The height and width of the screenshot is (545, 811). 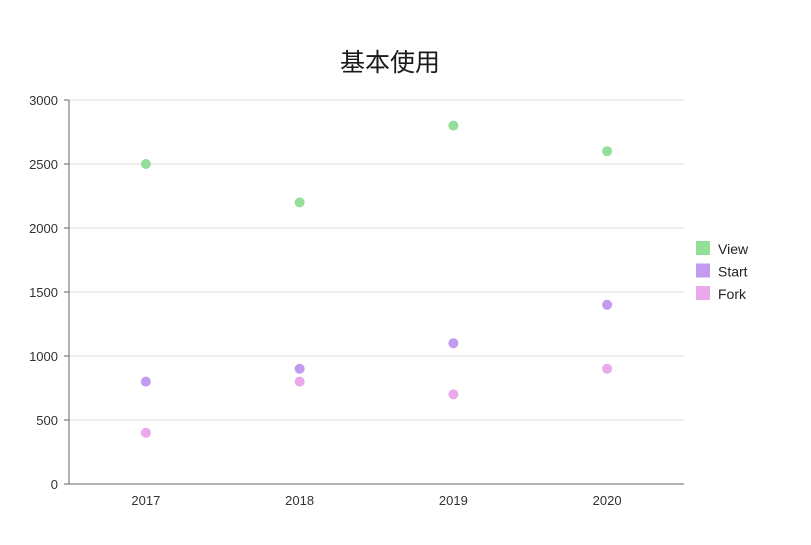 I want to click on y-tick-label: 1500, so click(x=43, y=292).